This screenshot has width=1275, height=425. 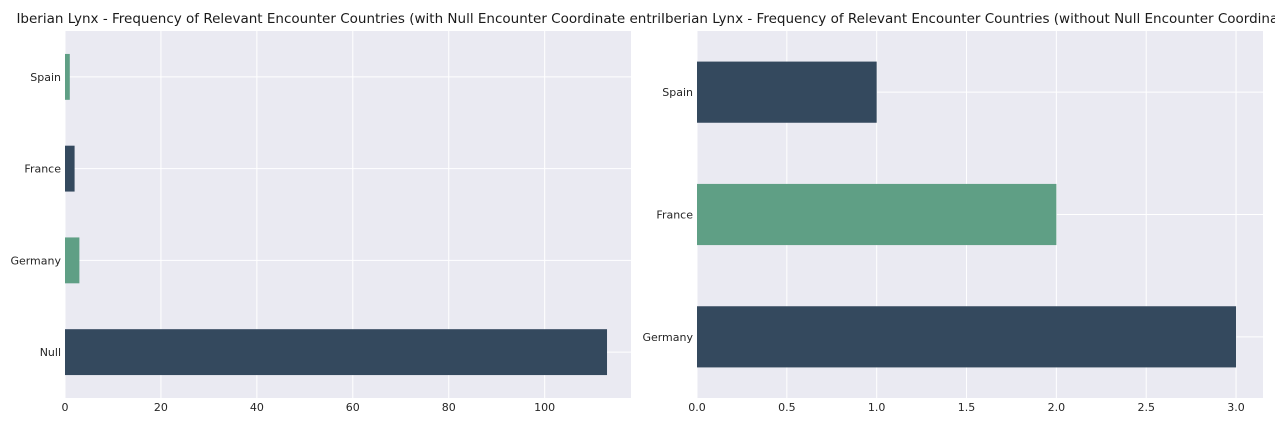 I want to click on x-tick-label: 0.5, so click(x=787, y=407).